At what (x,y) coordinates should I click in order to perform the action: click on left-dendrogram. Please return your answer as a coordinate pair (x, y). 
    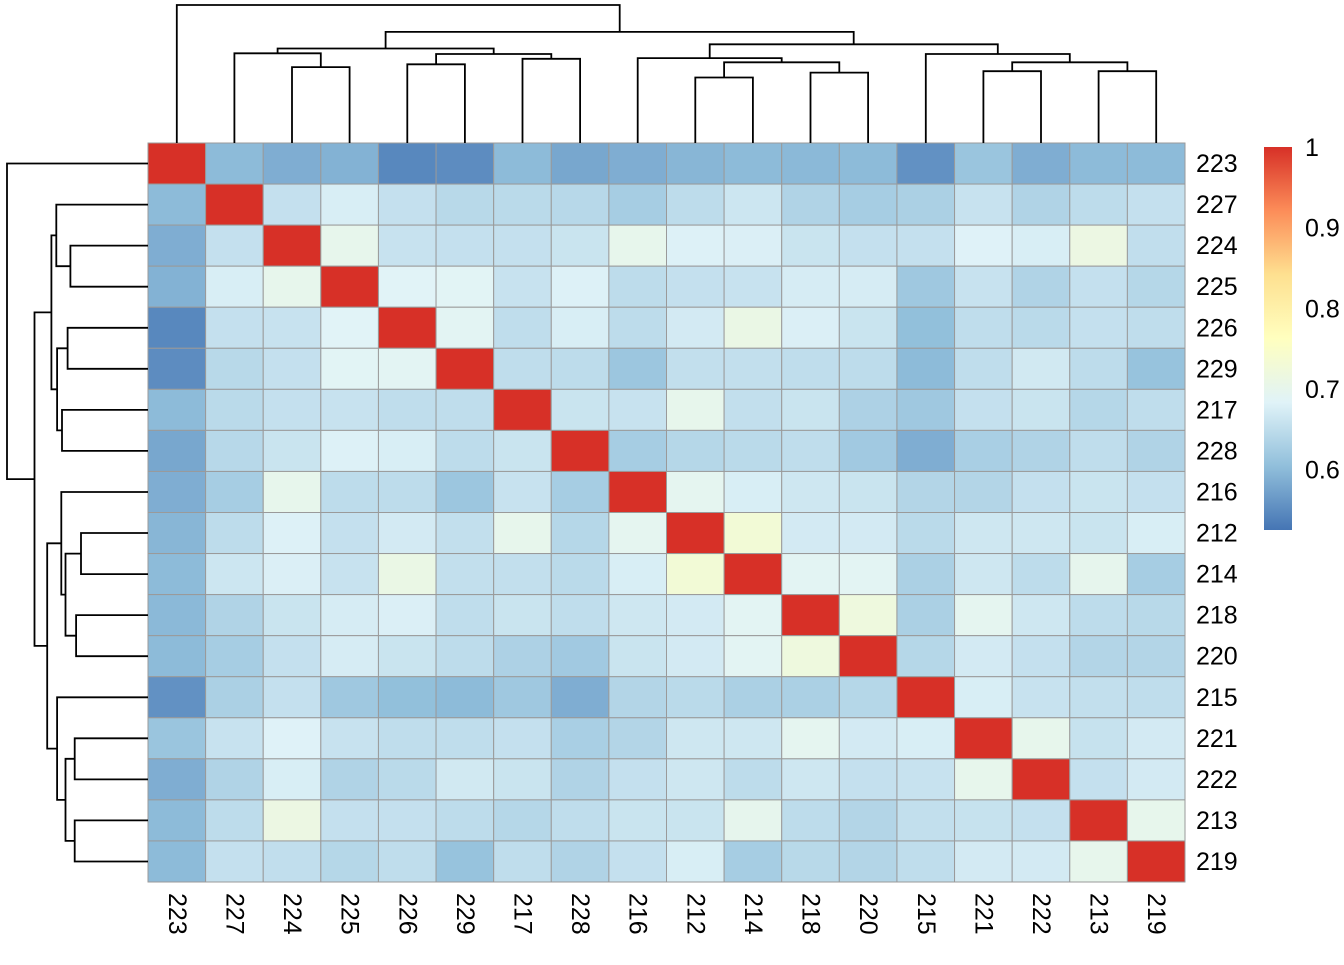
    Looking at the image, I should click on (77, 512).